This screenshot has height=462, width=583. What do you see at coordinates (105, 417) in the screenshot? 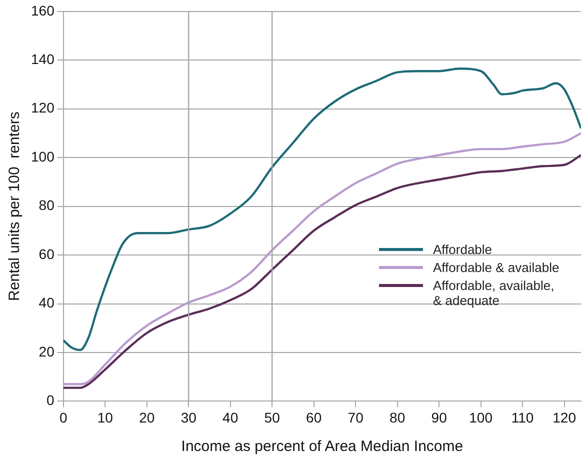
I see `x-tick-label: 10` at bounding box center [105, 417].